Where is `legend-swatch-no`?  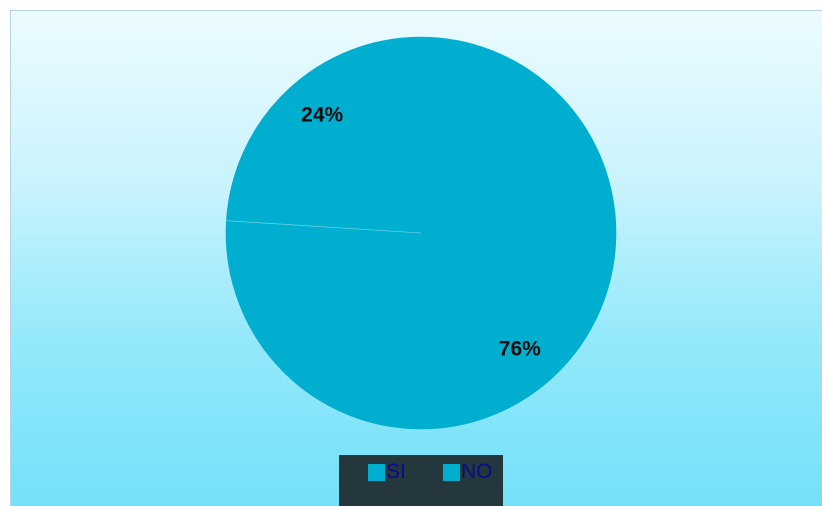 legend-swatch-no is located at coordinates (451, 472).